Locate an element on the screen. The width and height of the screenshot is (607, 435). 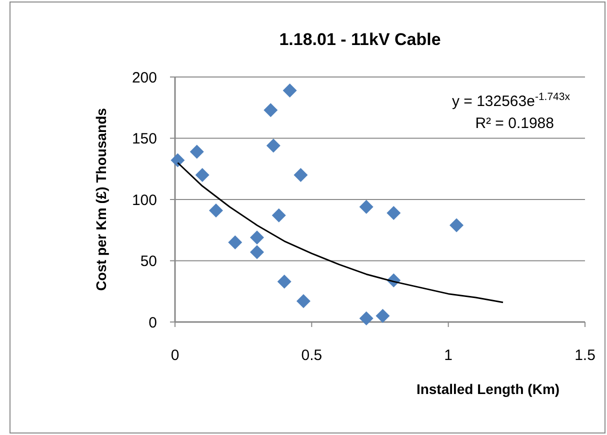
y-tick-label: 50 is located at coordinates (148, 261).